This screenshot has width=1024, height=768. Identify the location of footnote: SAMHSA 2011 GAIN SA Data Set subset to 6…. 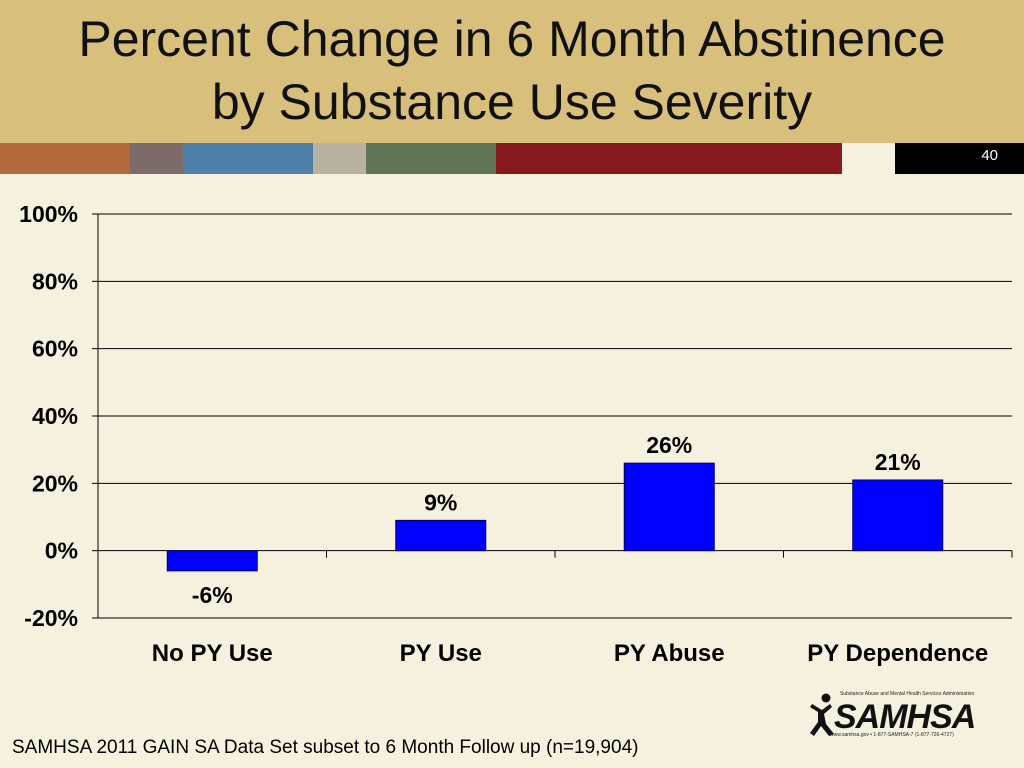
(325, 747).